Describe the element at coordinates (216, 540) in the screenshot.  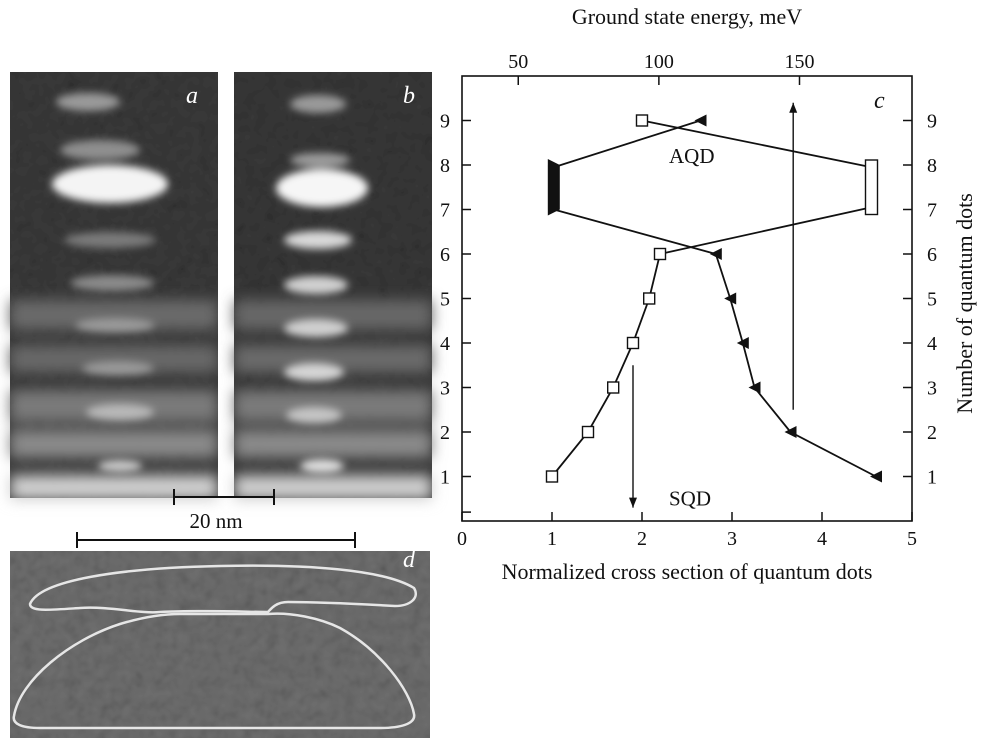
I see `scale-bar-long` at that location.